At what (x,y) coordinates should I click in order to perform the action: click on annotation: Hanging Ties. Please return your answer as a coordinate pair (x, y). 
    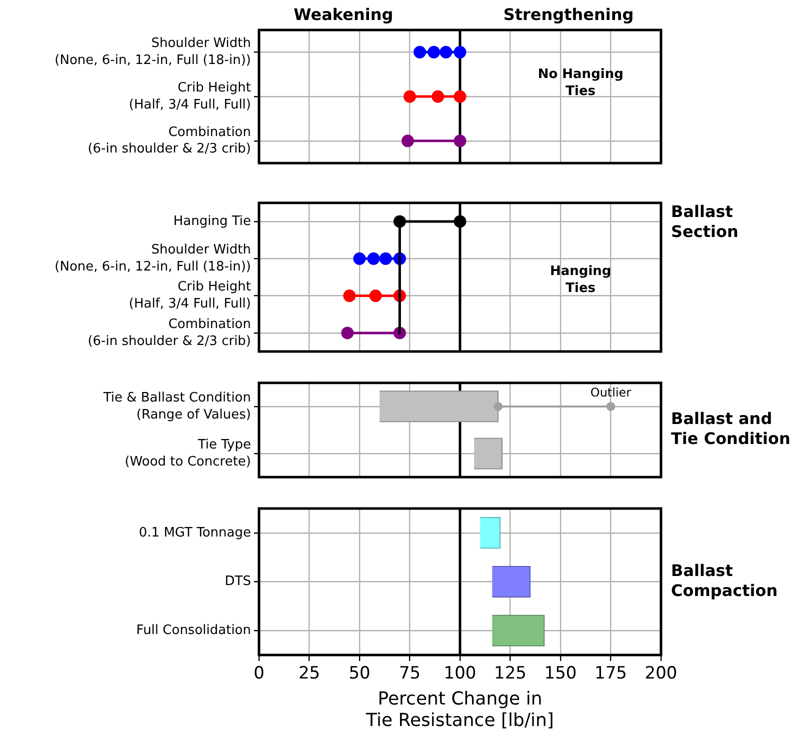
    Looking at the image, I should click on (581, 280).